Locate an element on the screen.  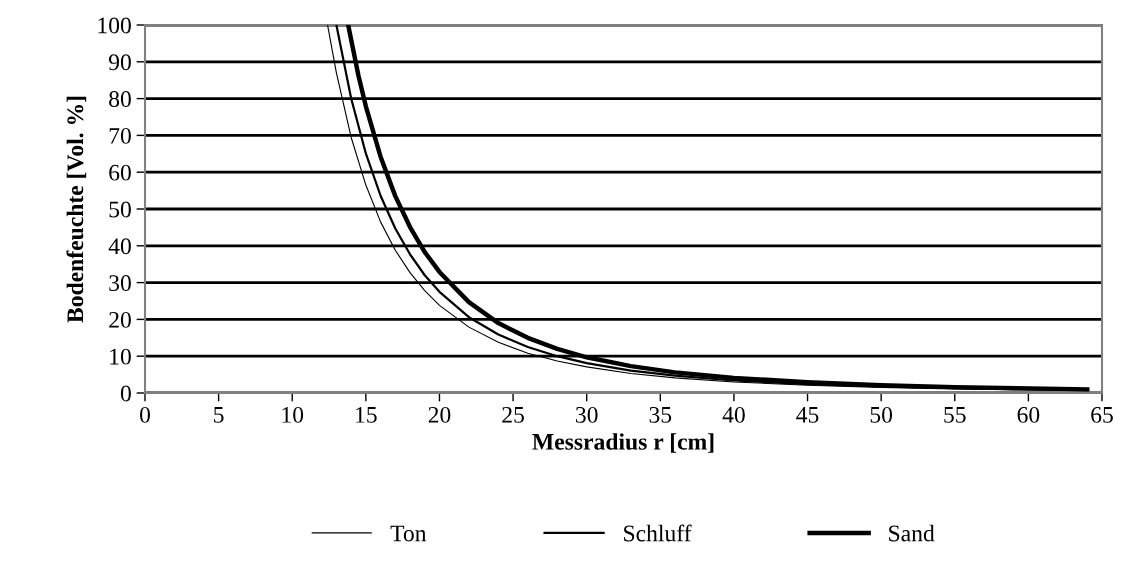
y-tick-label: 50 is located at coordinates (120, 209).